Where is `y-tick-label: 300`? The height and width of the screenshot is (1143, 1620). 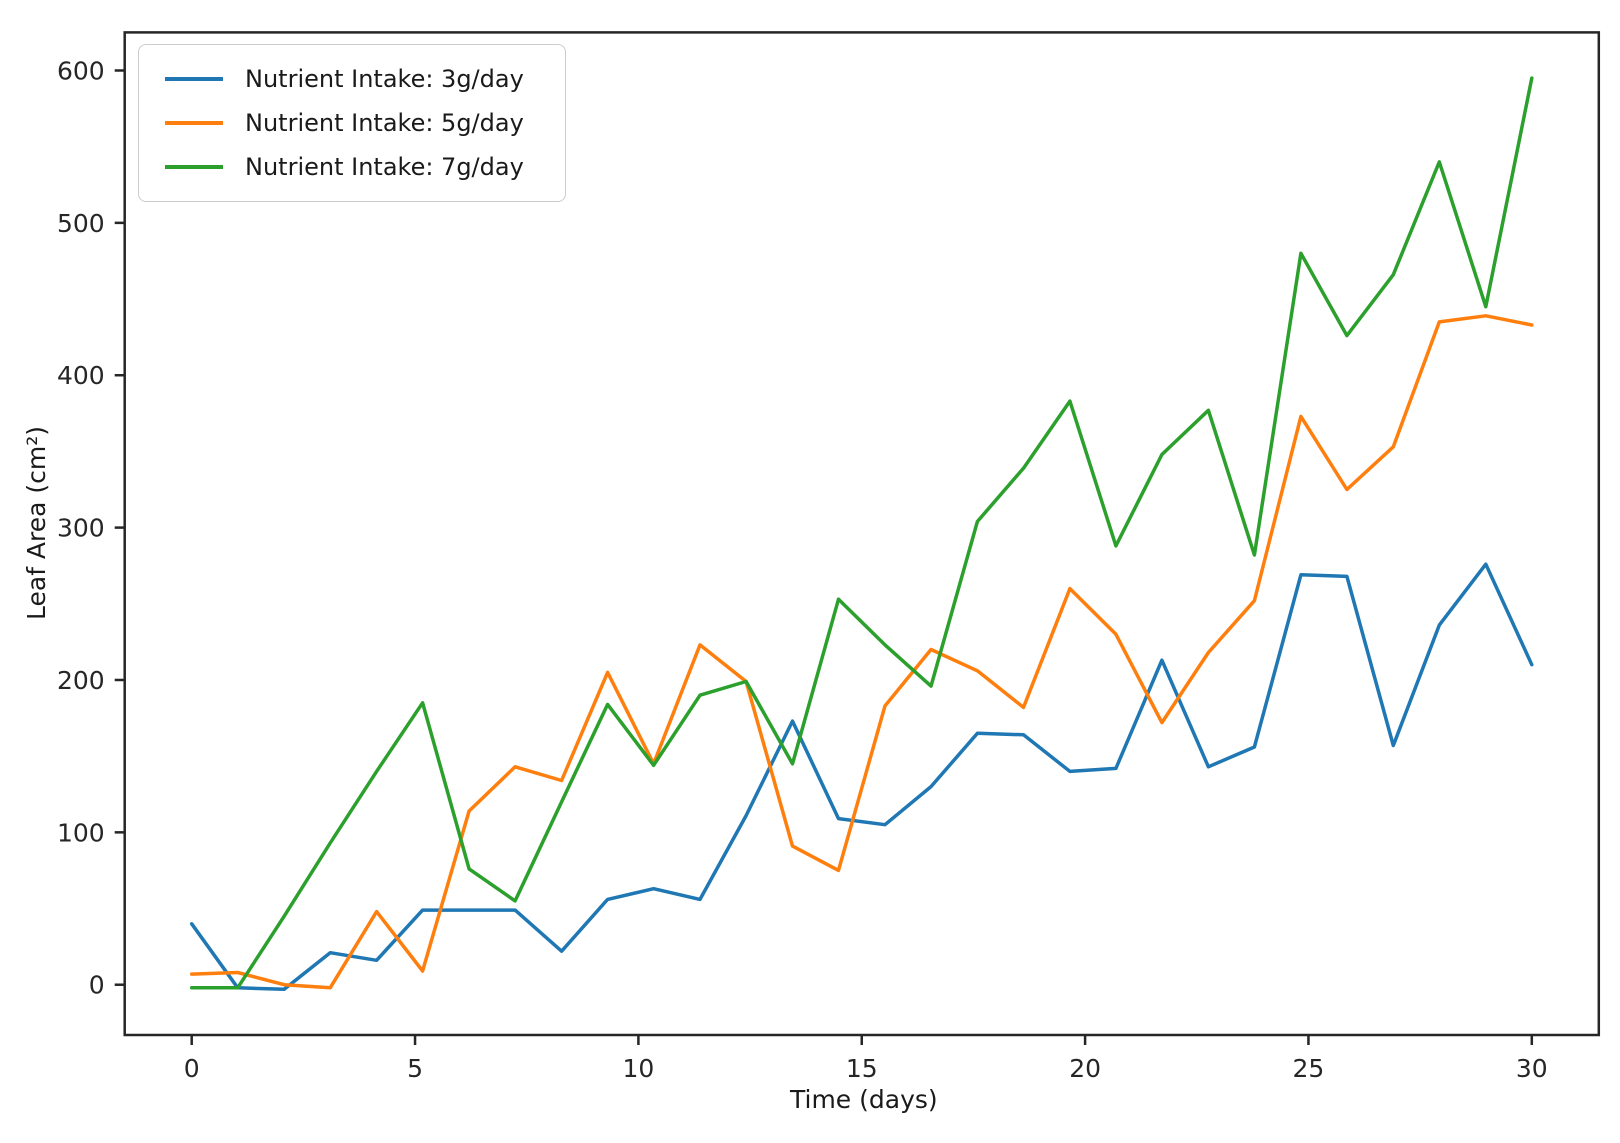
y-tick-label: 300 is located at coordinates (81, 528).